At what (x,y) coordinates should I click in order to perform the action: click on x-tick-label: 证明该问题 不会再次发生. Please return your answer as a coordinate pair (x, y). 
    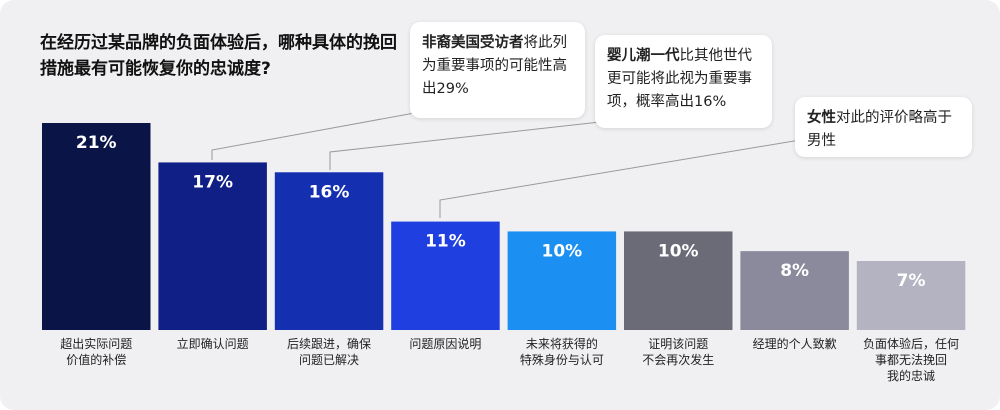
    Looking at the image, I should click on (678, 352).